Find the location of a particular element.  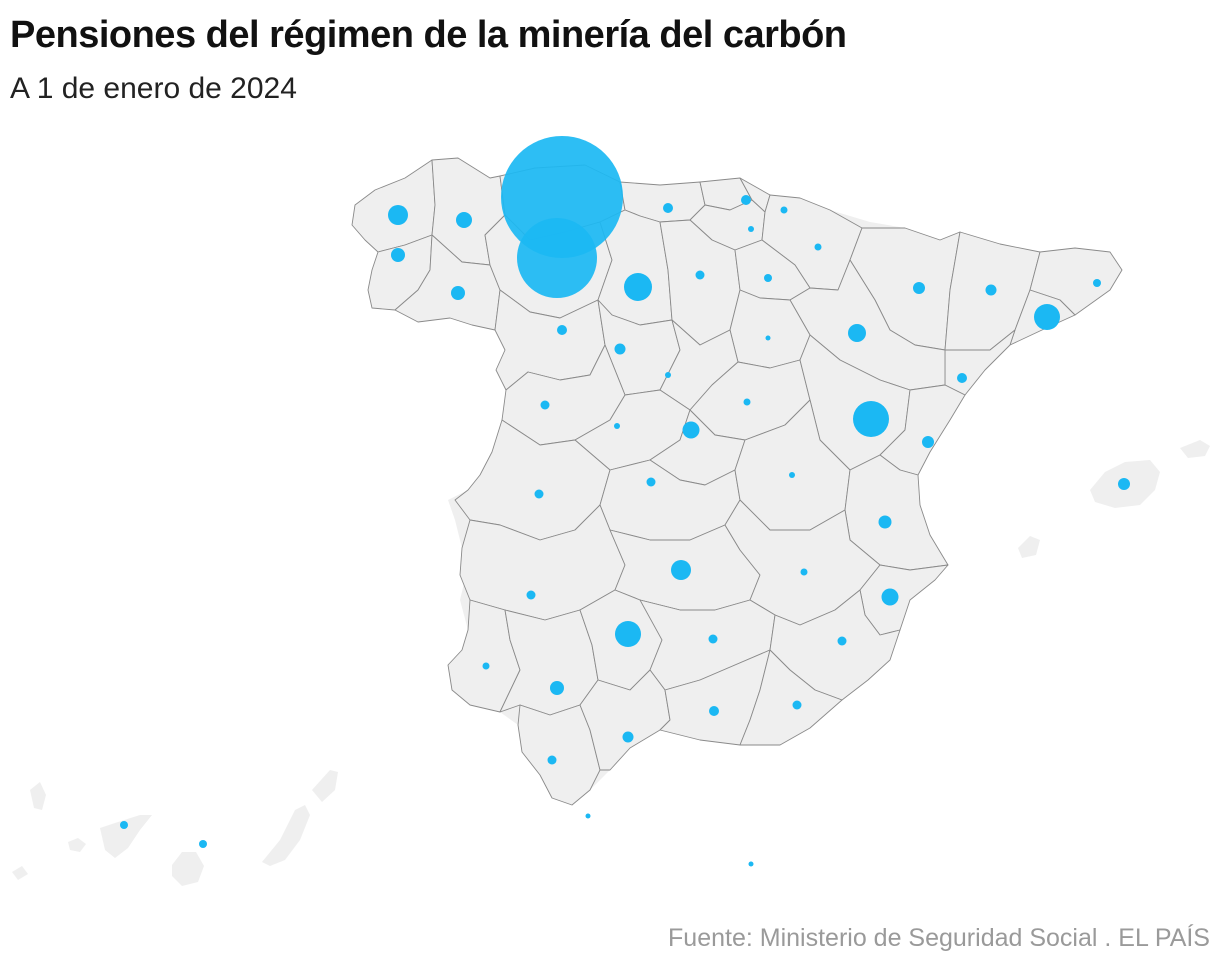

bubble-girona is located at coordinates (1097, 283).